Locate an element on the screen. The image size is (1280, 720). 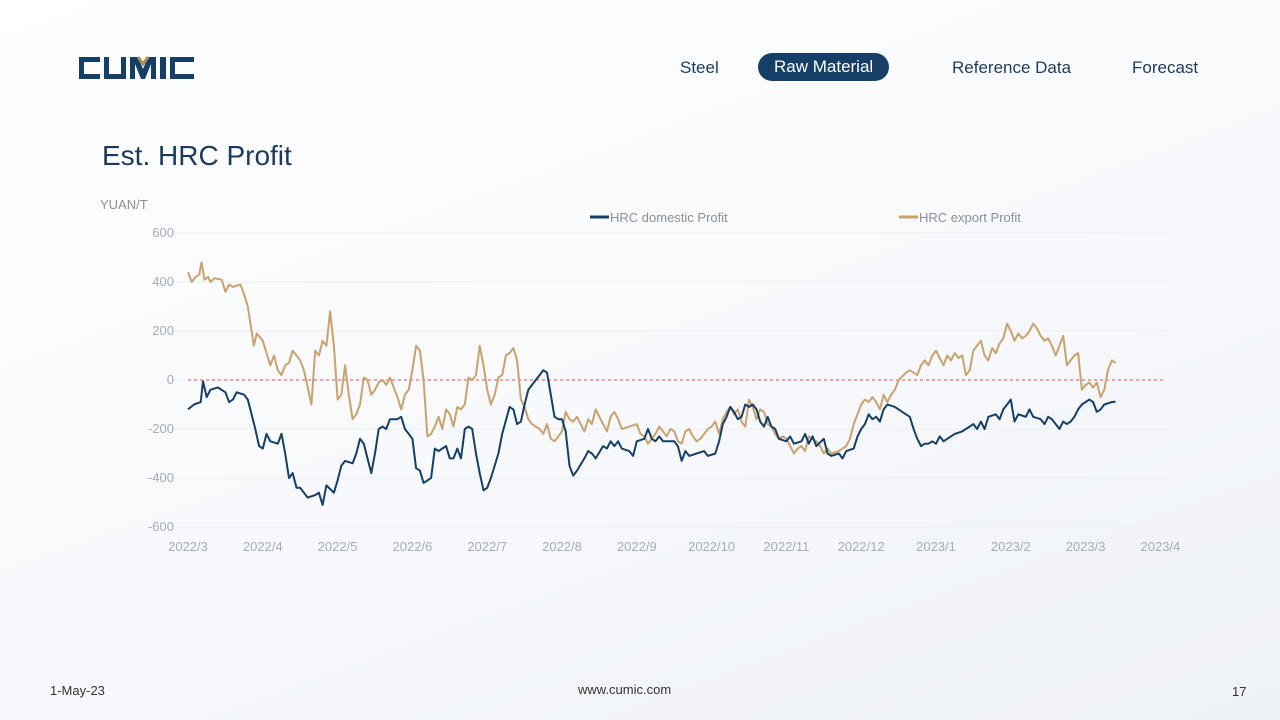
y-tick-label: -400 is located at coordinates (161, 477).